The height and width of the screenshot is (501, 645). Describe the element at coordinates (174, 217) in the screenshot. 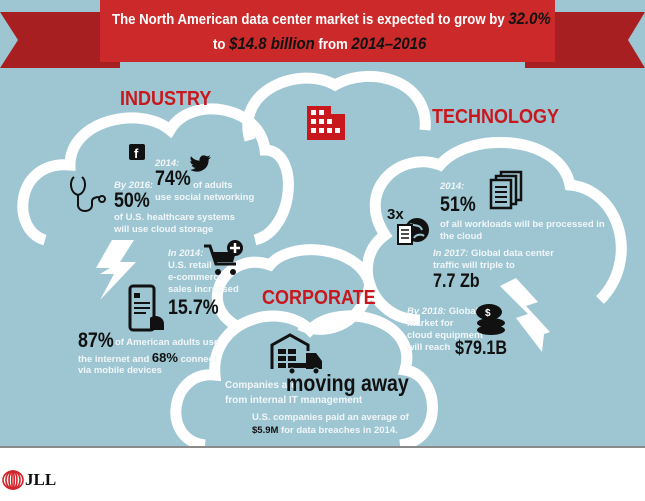

I see `healthcare-text1: of U.S. healthcare systems` at that location.